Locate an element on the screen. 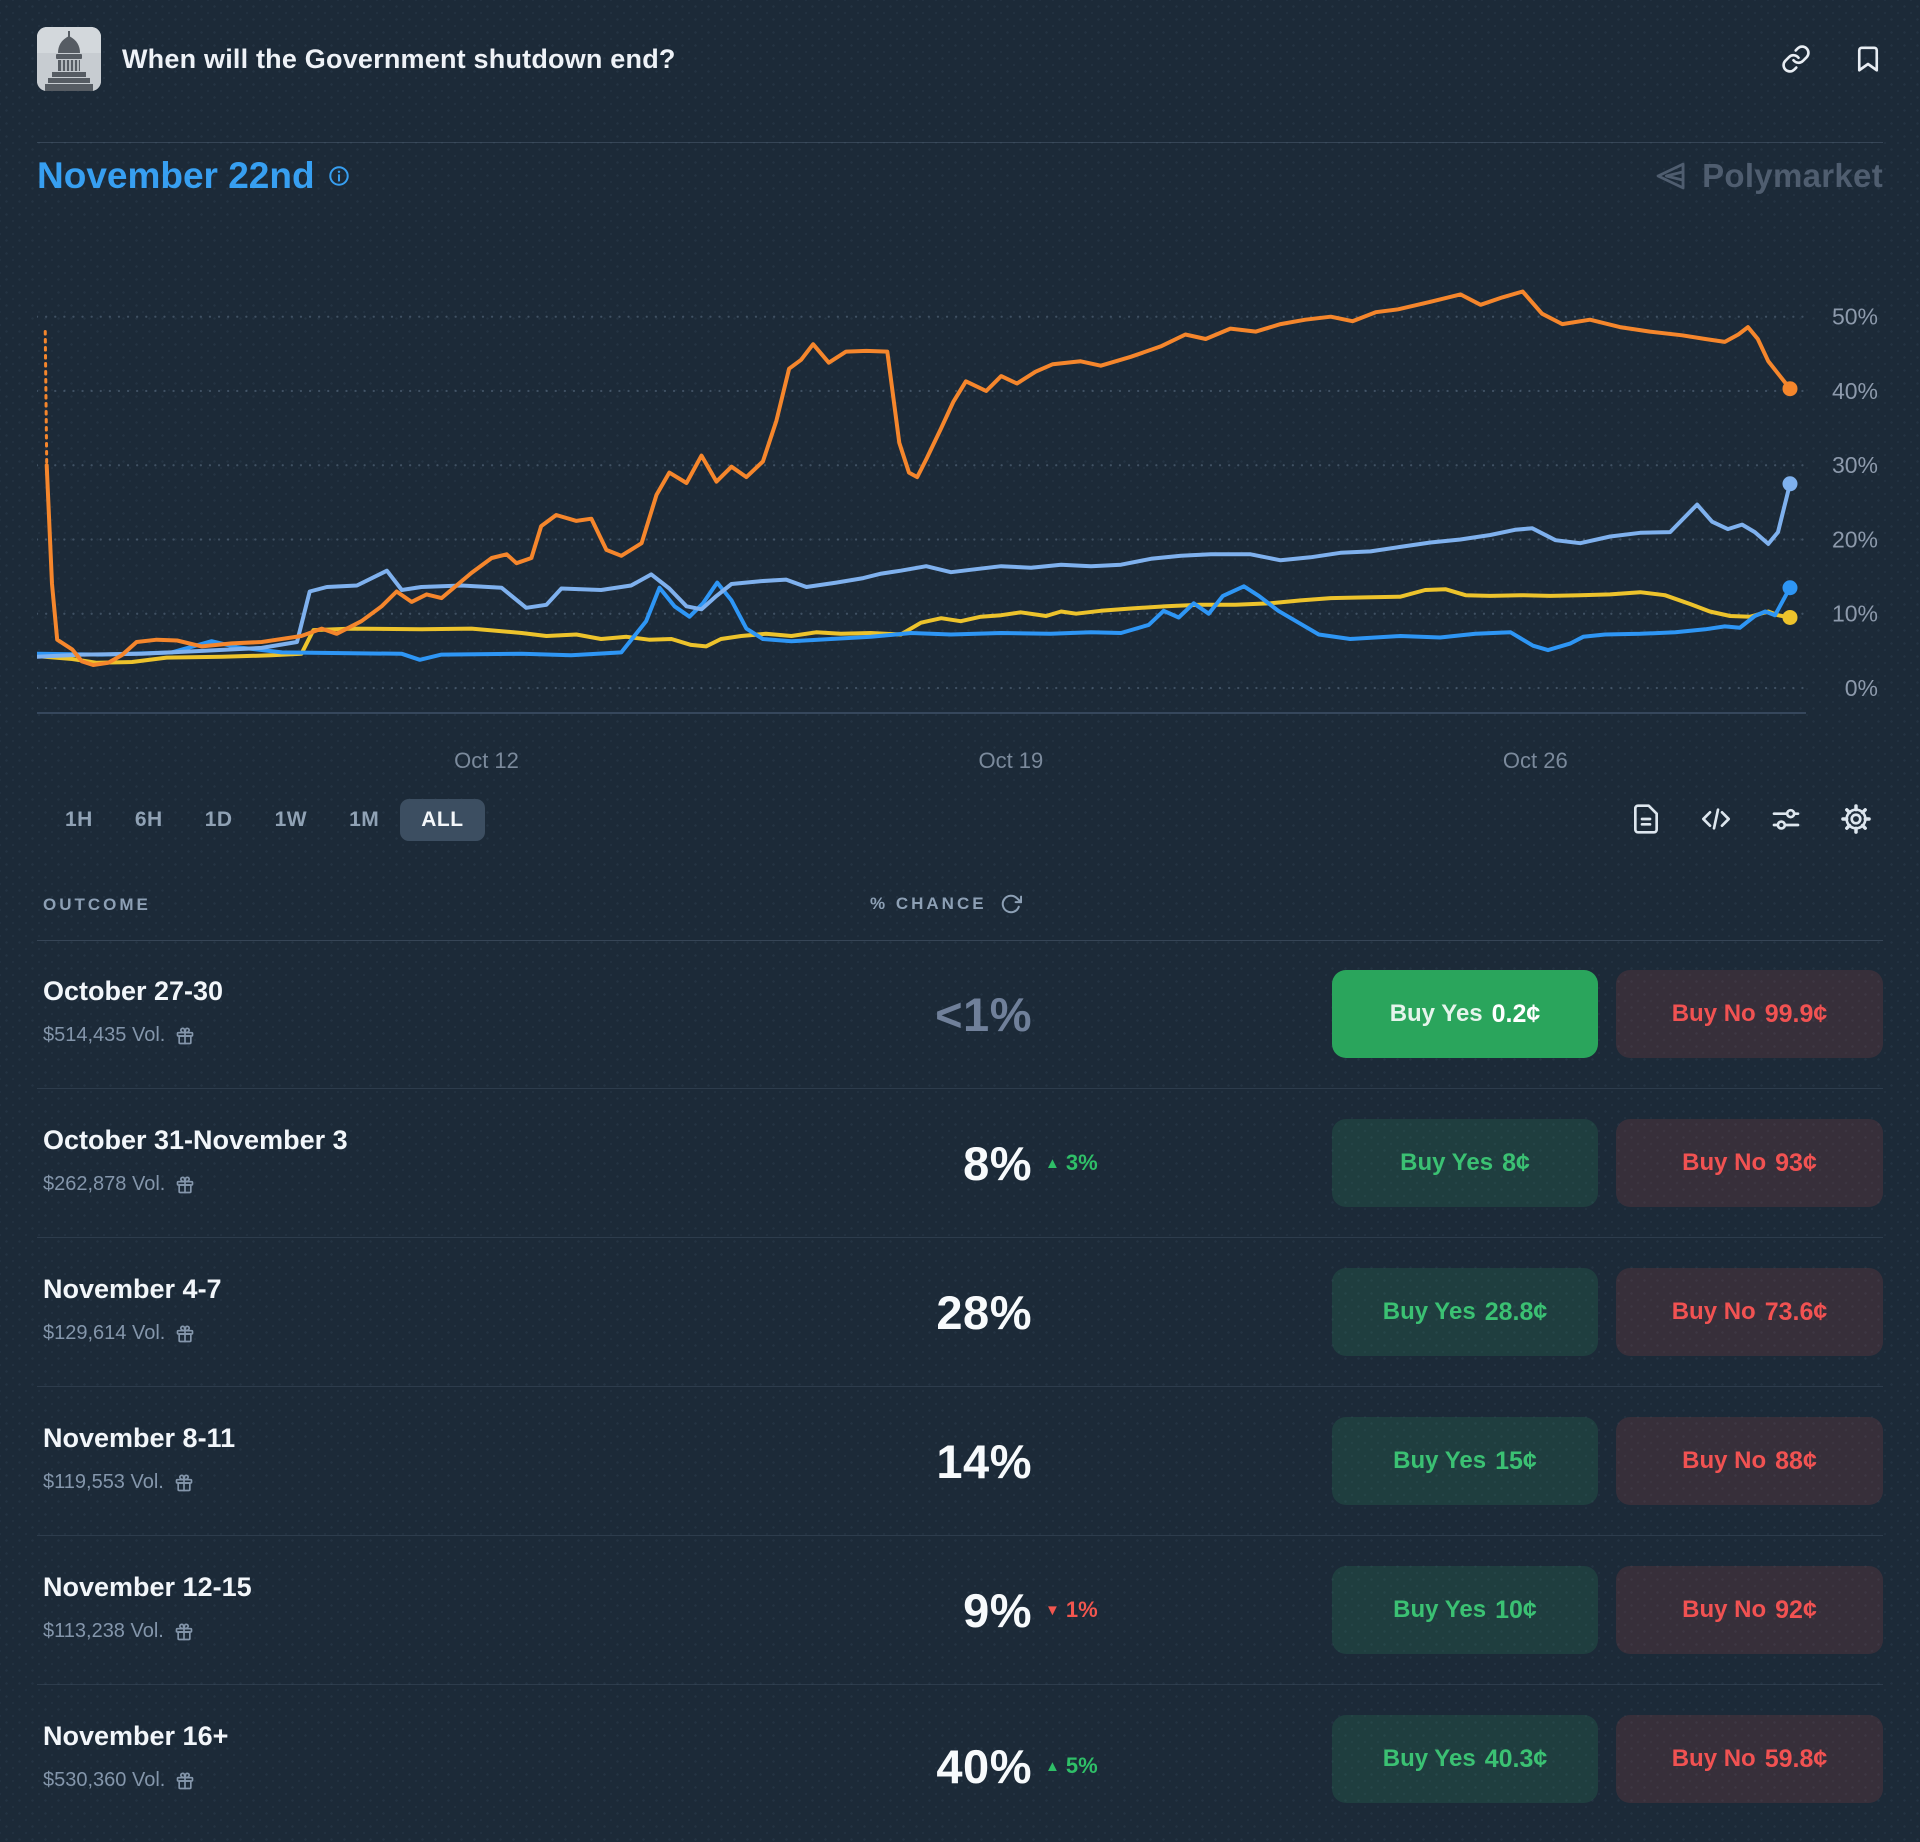  chance-value: 14% is located at coordinates (984, 1461).